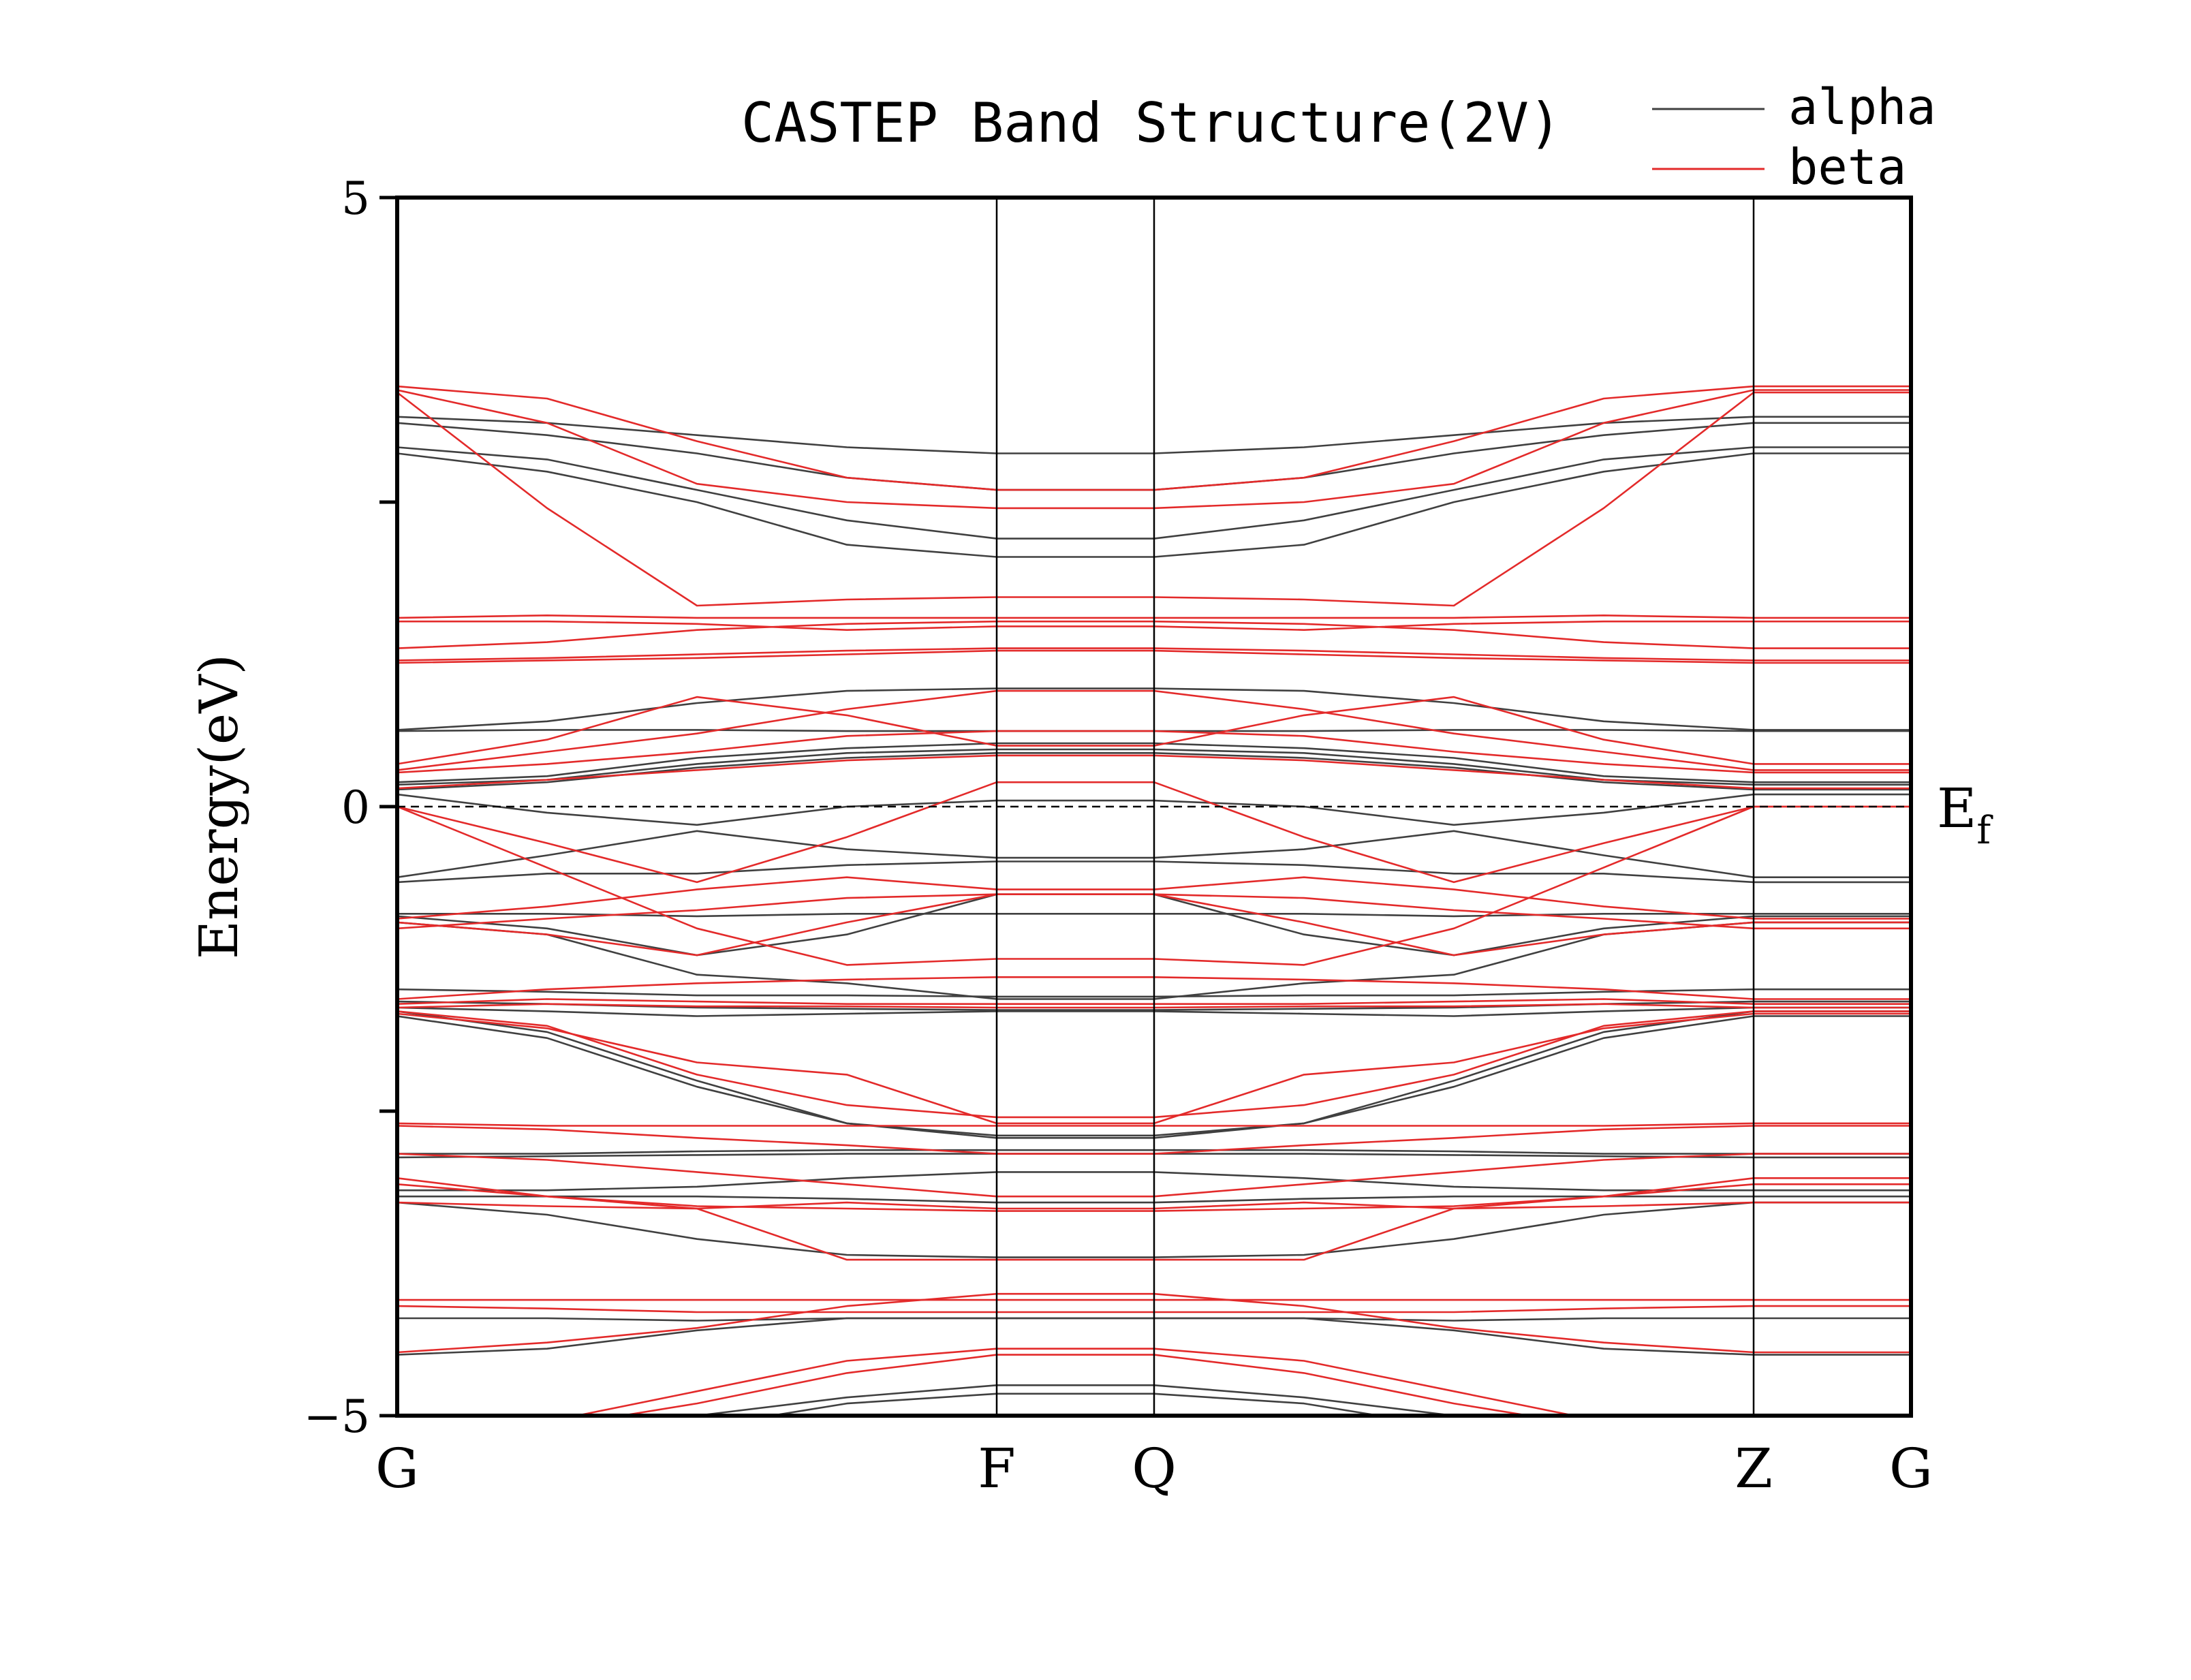  I want to click on k-point-label-3: Z, so click(1754, 1468).